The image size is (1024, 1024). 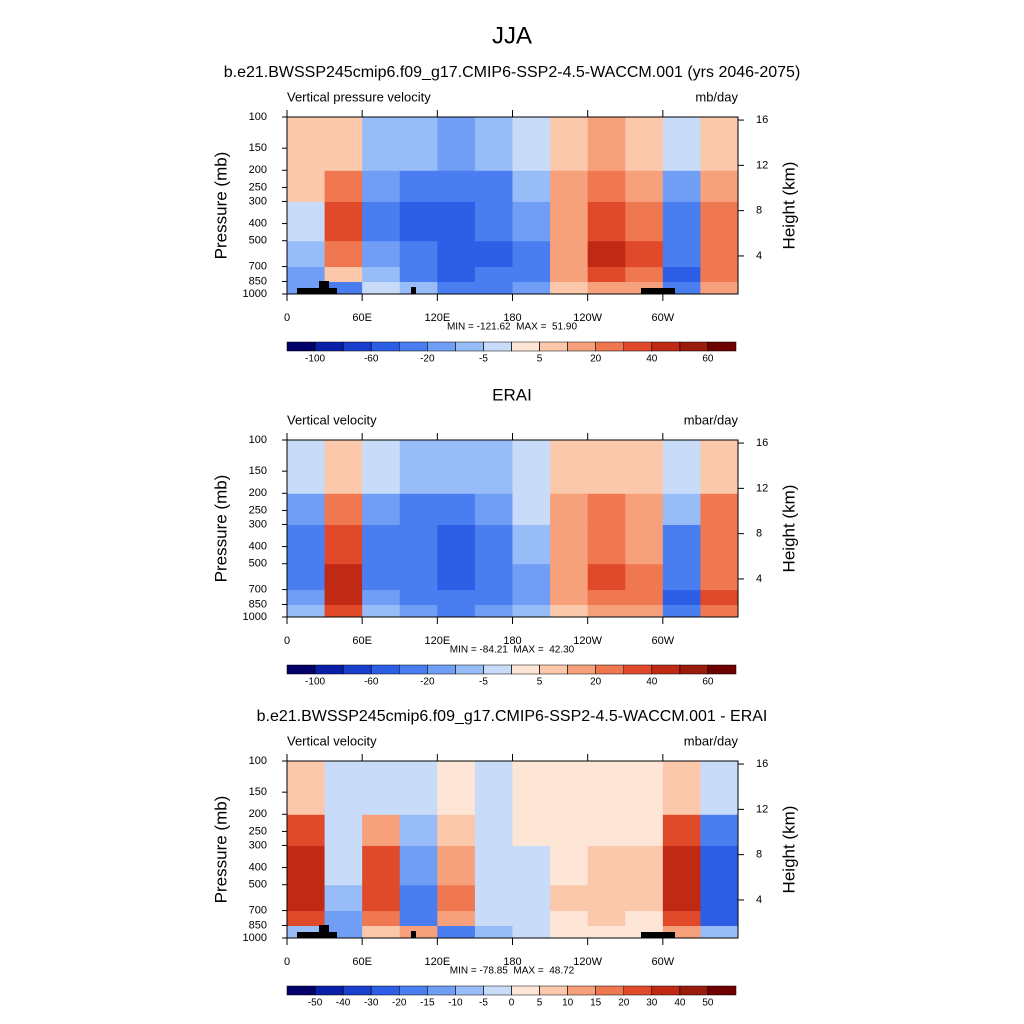 I want to click on x-tick-label: 120W, so click(x=587, y=641).